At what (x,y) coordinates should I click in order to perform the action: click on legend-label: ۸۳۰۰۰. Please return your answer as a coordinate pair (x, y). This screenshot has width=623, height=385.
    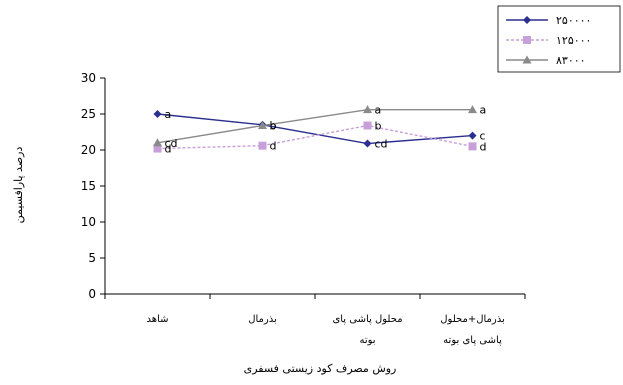
    Looking at the image, I should click on (571, 60).